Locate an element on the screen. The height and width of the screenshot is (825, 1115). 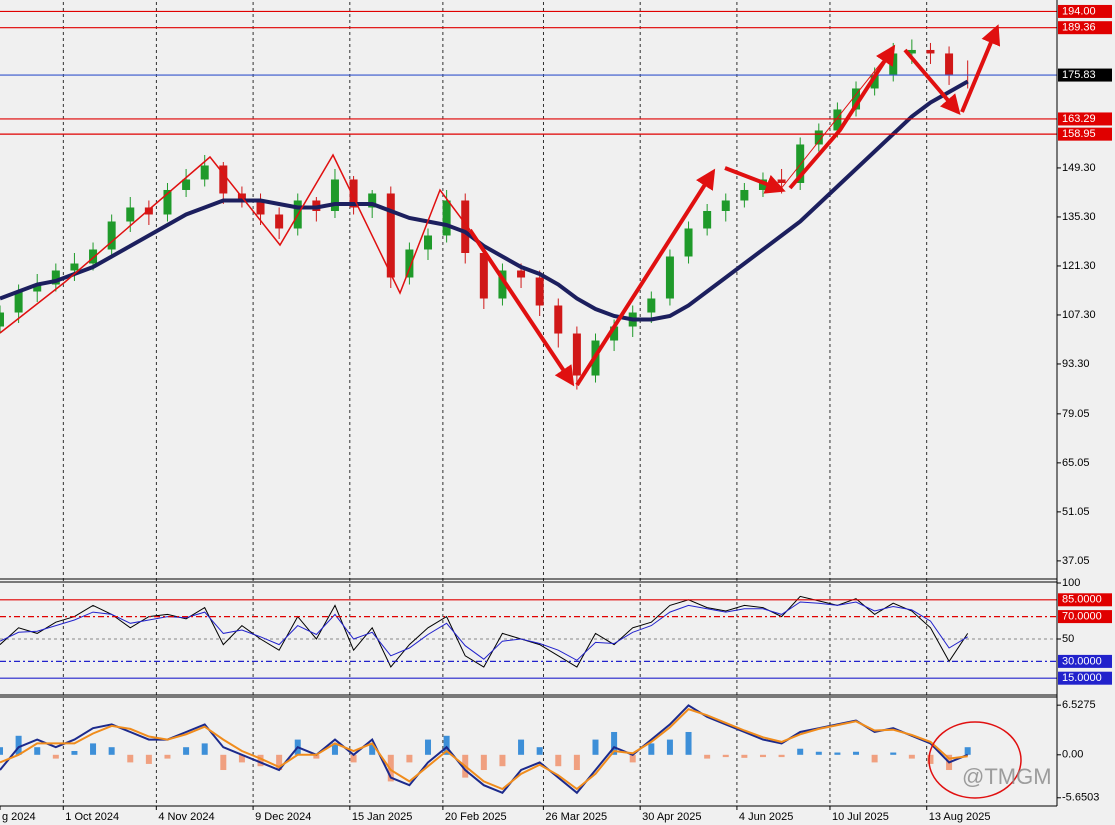
y-tick-label: 149.30 is located at coordinates (1079, 168).